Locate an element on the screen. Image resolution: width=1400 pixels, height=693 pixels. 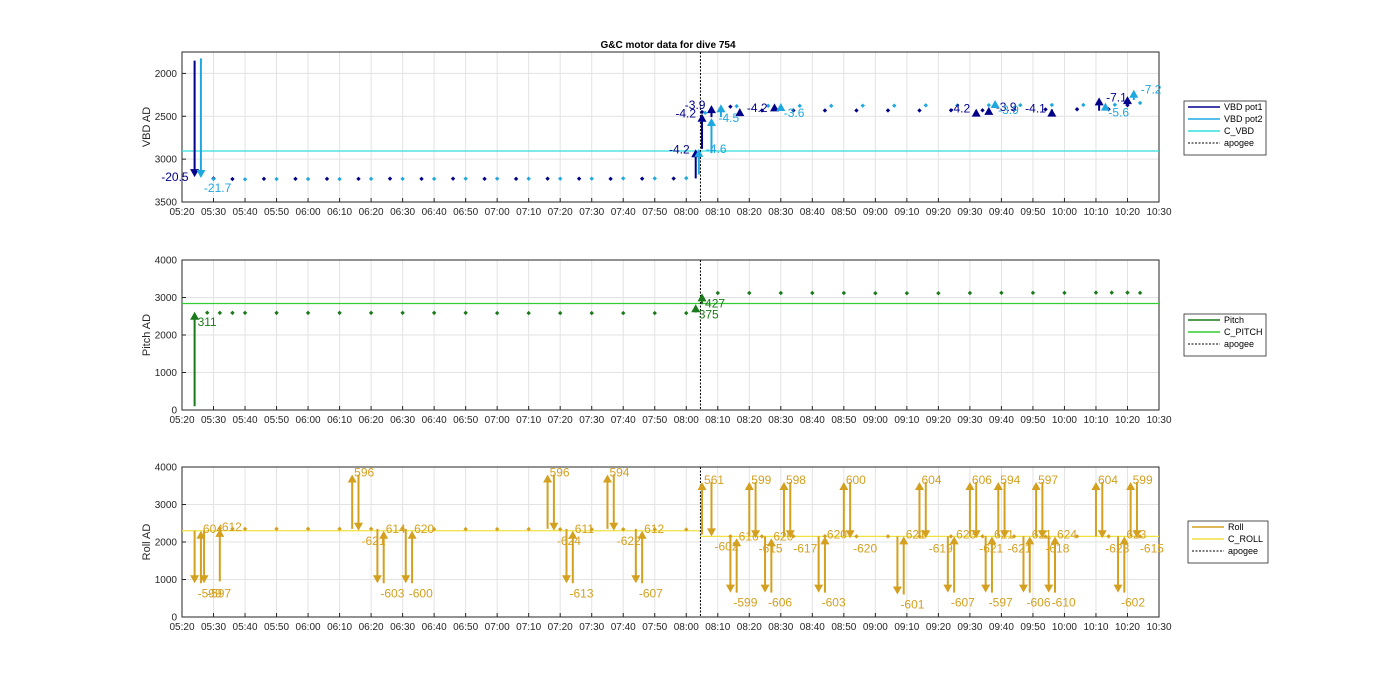
x-tick-label: 09:30 is located at coordinates (969, 627).